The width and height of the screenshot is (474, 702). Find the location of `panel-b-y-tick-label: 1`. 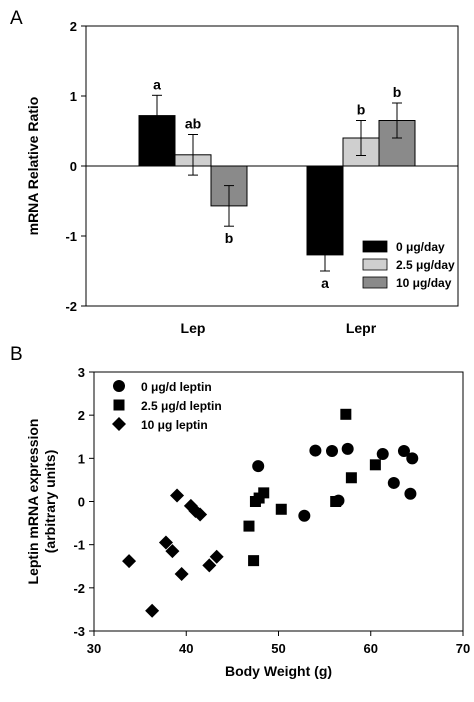

panel-b-y-tick-label: 1 is located at coordinates (81, 458).